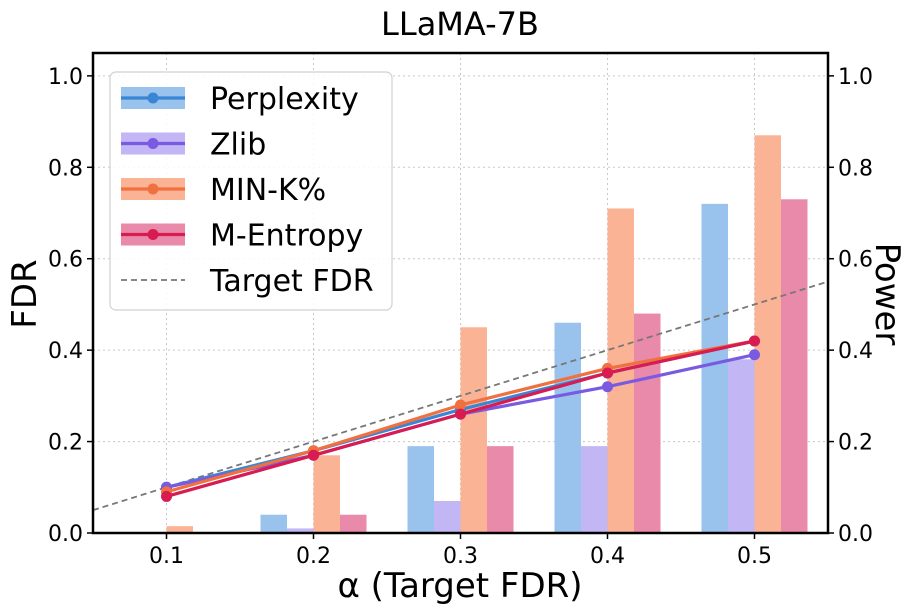 This screenshot has width=914, height=612. What do you see at coordinates (65, 443) in the screenshot?
I see `y-tick-label-left: 0.2` at bounding box center [65, 443].